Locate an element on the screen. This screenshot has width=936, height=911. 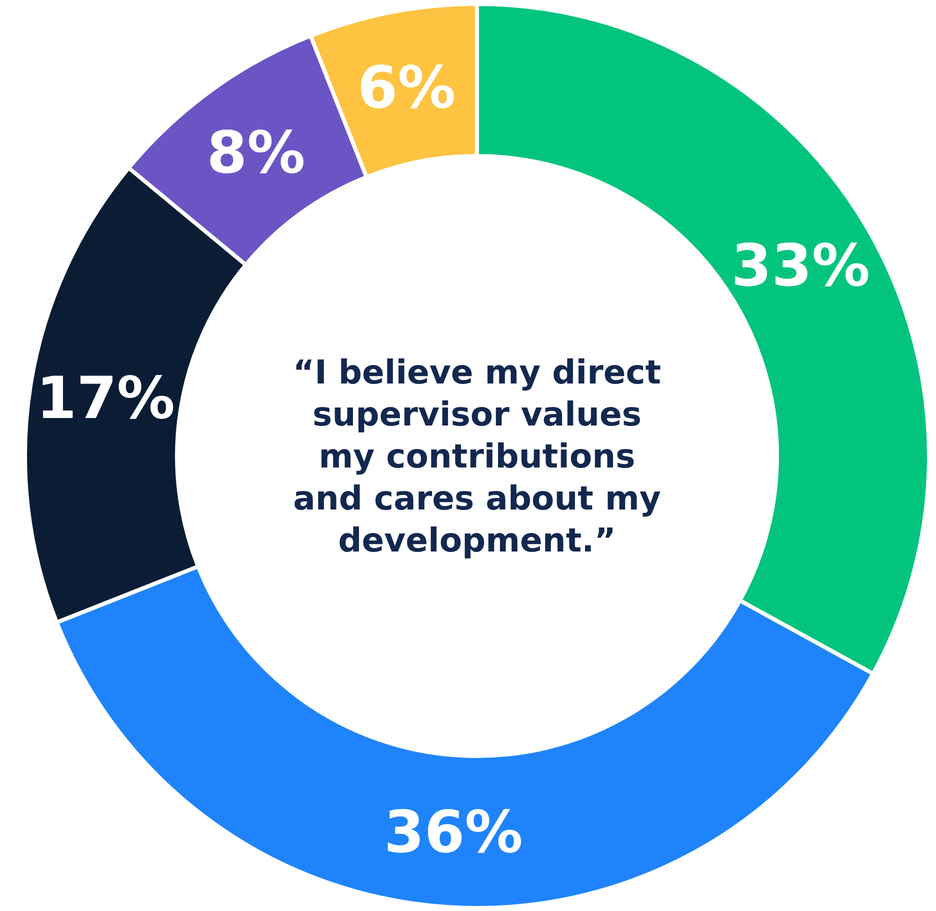
data-label: 6% is located at coordinates (406, 88).